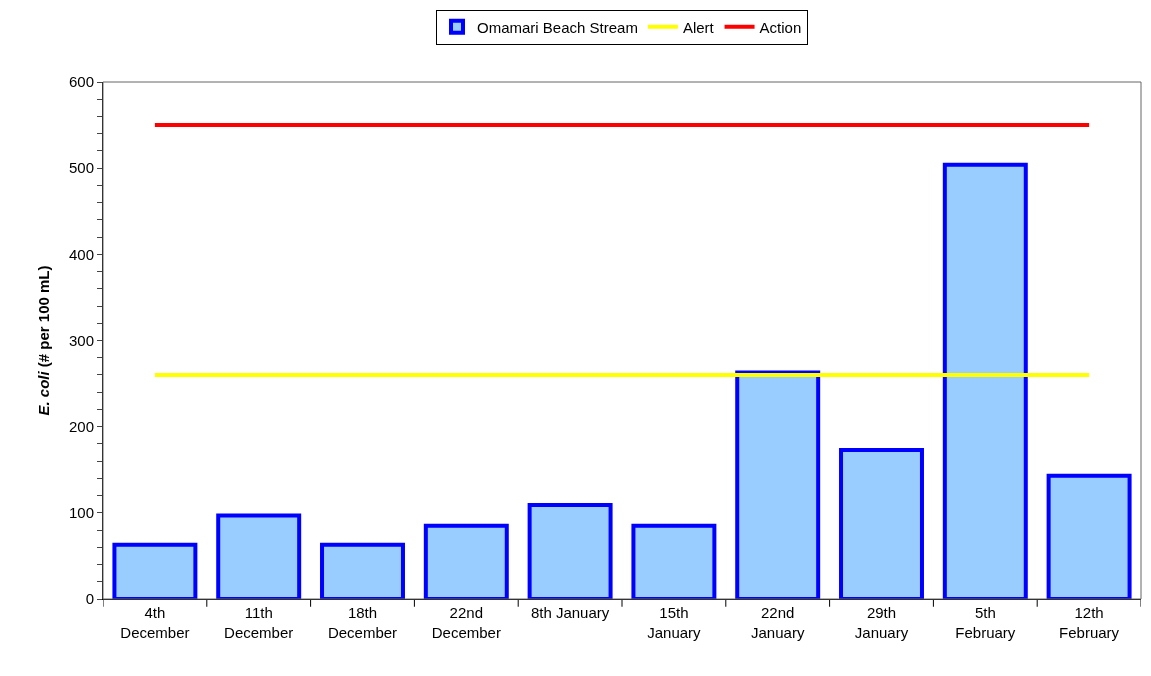  What do you see at coordinates (881, 622) in the screenshot?
I see `x-tick-label: 29th January` at bounding box center [881, 622].